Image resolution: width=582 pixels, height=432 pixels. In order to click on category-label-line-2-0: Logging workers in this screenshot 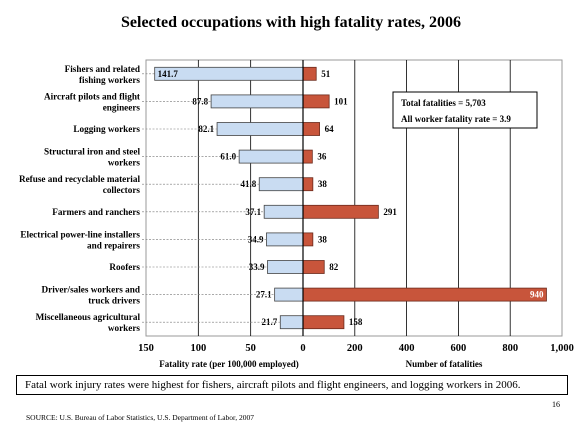, I will do `click(106, 129)`.